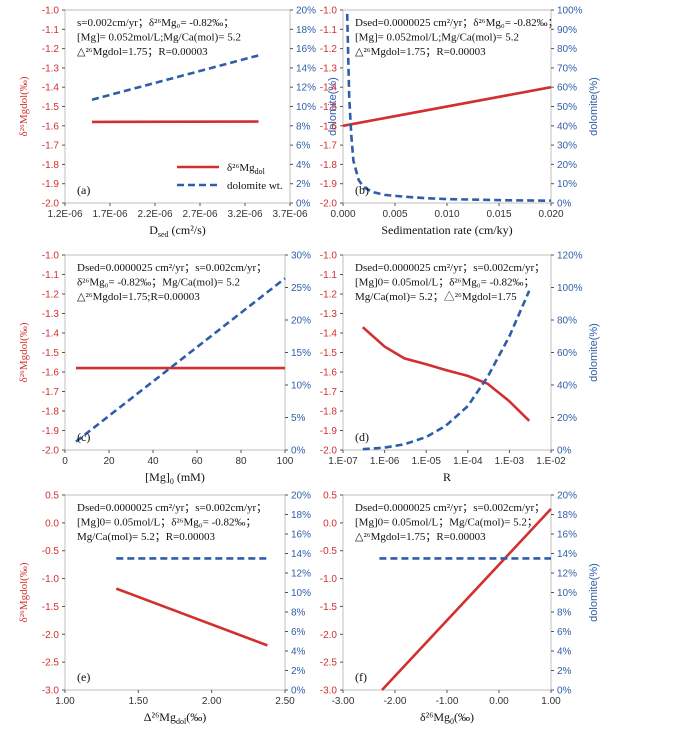 The height and width of the screenshot is (734, 700). I want to click on x-axis-label: R, so click(447, 477).